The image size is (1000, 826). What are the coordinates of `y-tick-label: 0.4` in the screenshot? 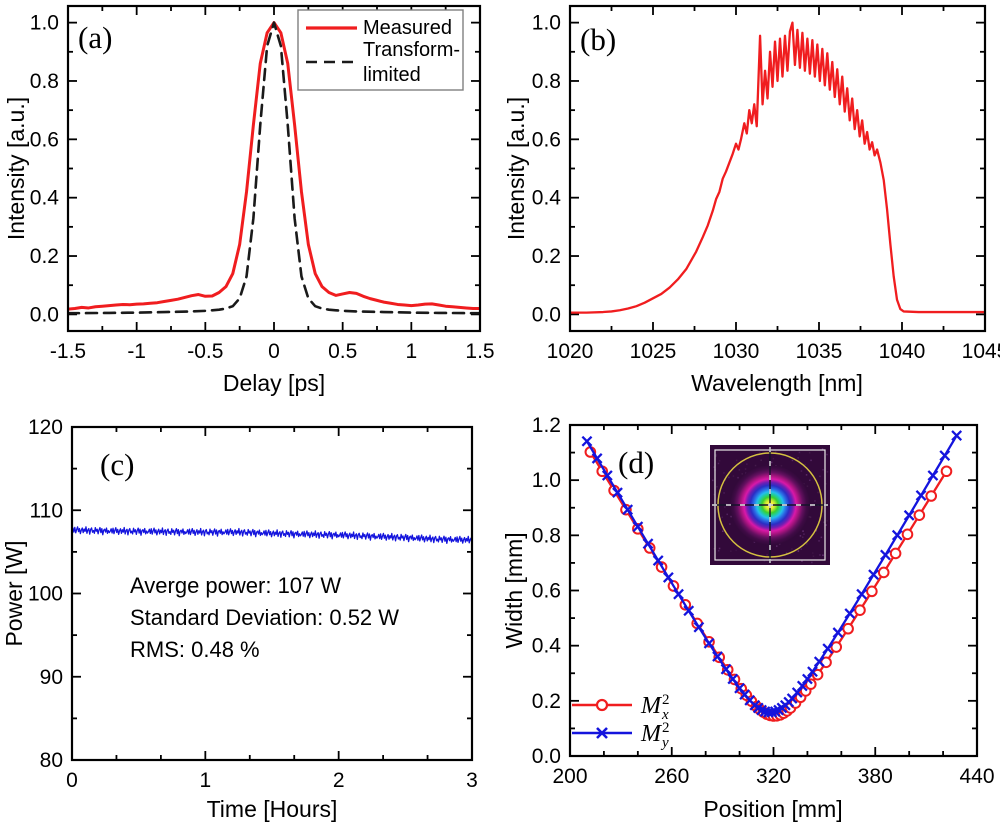 It's located at (547, 198).